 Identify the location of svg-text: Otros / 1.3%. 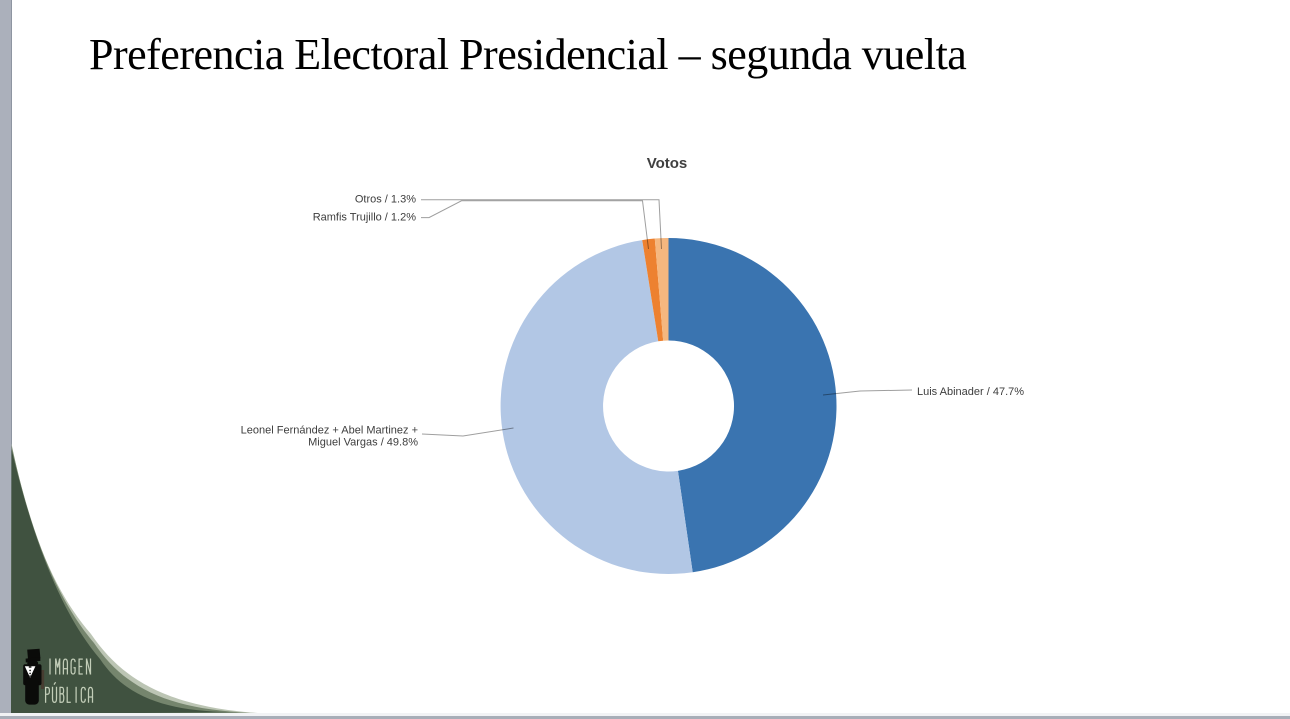
(385, 200).